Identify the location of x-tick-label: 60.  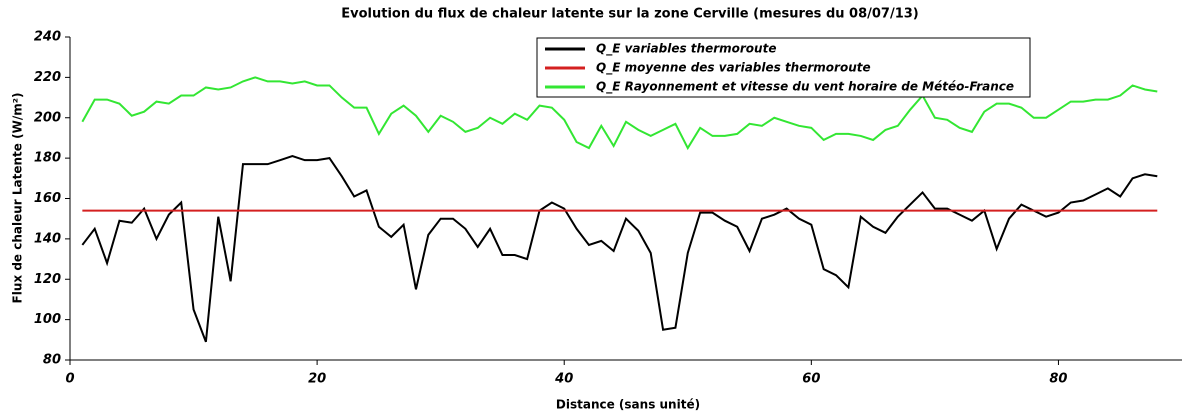
(811, 379).